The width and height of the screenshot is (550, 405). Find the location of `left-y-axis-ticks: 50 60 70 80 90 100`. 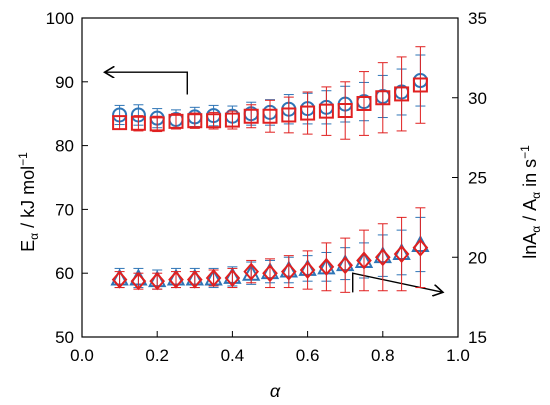

left-y-axis-ticks: 50 60 70 80 90 100 is located at coordinates (67, 178).